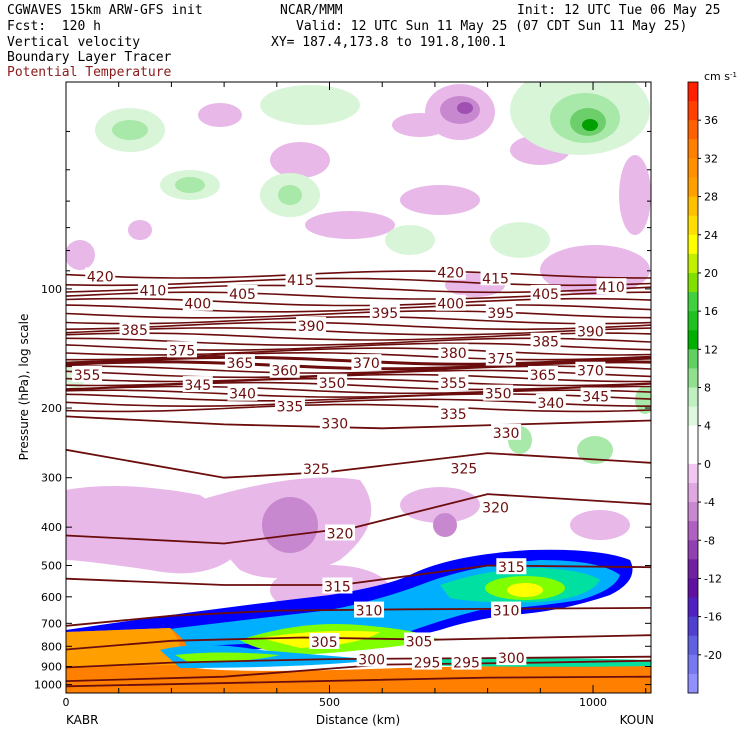  Describe the element at coordinates (105, 10) in the screenshot. I see `header-line1-left: CGWAVES 15km ARW-GFS init` at that location.